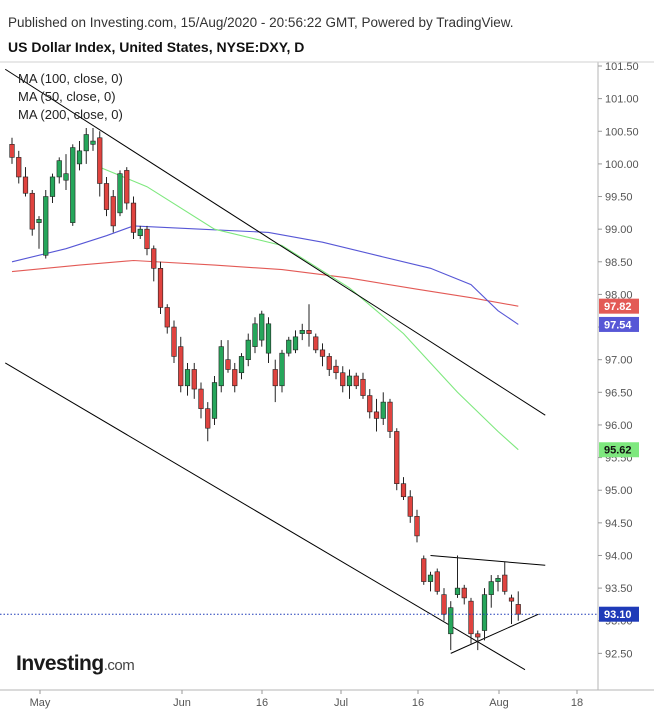 This screenshot has height=711, width=654. Describe the element at coordinates (40, 703) in the screenshot. I see `x-tick-label: May` at that location.